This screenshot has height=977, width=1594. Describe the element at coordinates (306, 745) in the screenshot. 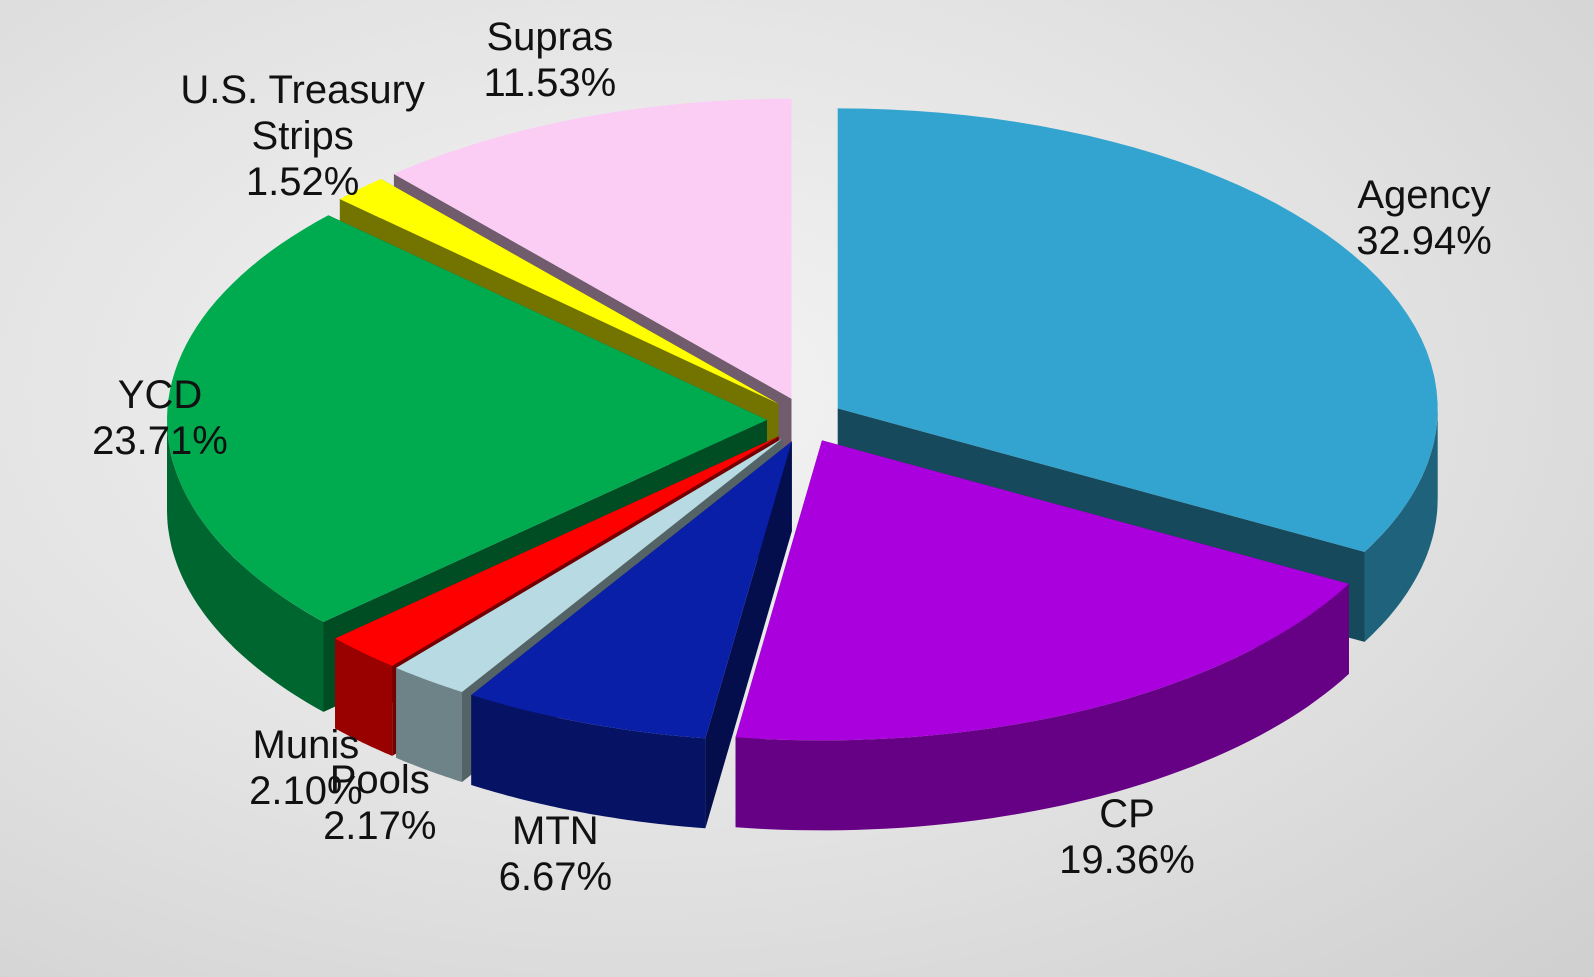

I see `category-name: Munis` at that location.